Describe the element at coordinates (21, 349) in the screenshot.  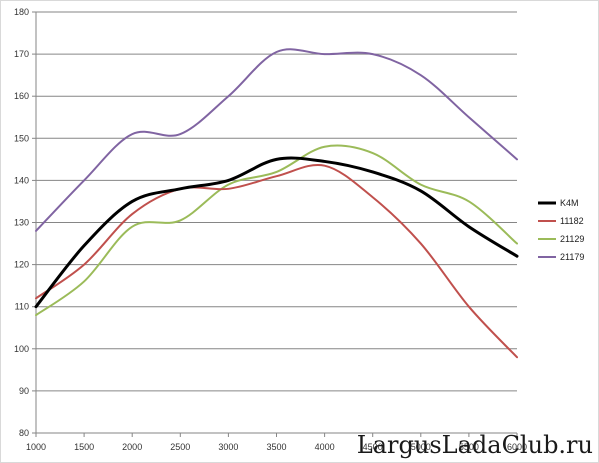
I see `y-tick-label: 100` at that location.